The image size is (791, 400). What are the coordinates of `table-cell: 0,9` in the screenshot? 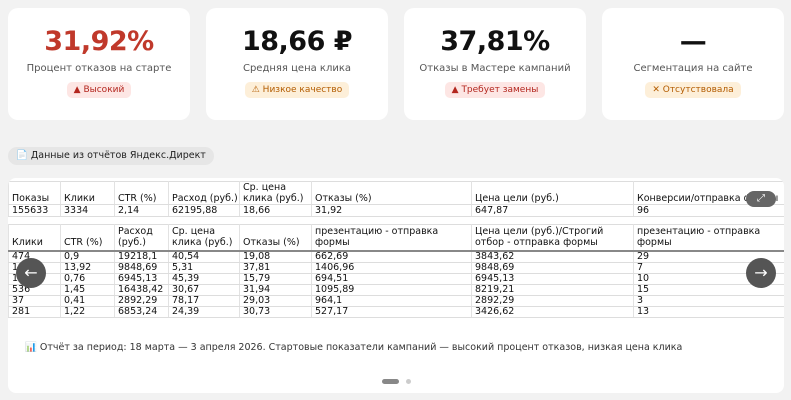 It's located at (72, 256).